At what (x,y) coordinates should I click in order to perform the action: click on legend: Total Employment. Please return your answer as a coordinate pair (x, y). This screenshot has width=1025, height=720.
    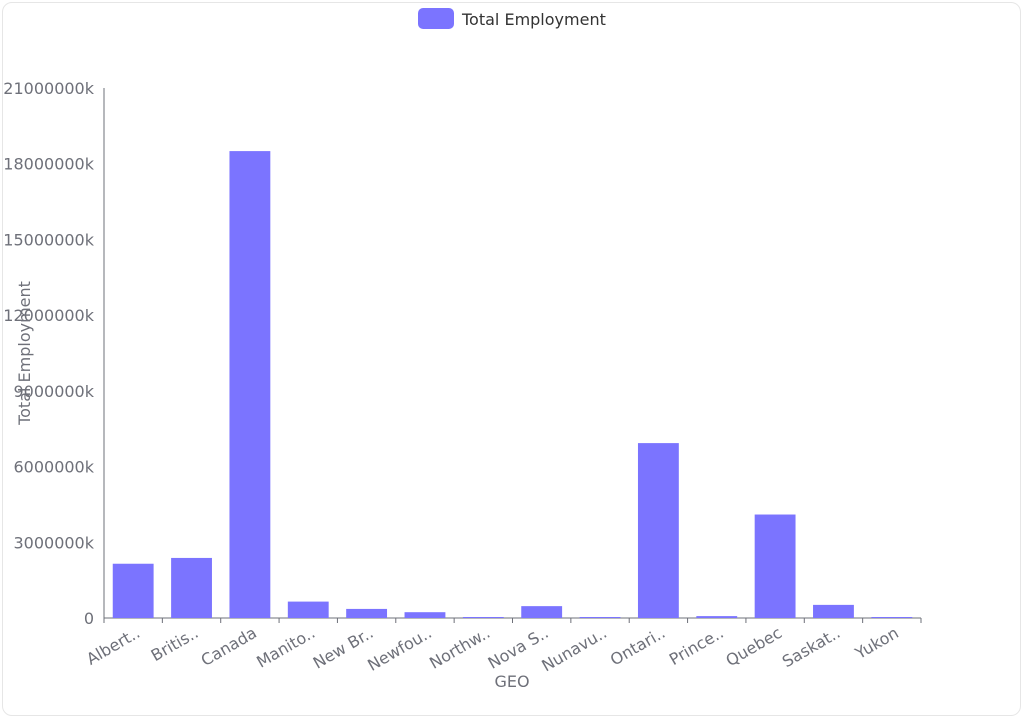
    Looking at the image, I should click on (512, 18).